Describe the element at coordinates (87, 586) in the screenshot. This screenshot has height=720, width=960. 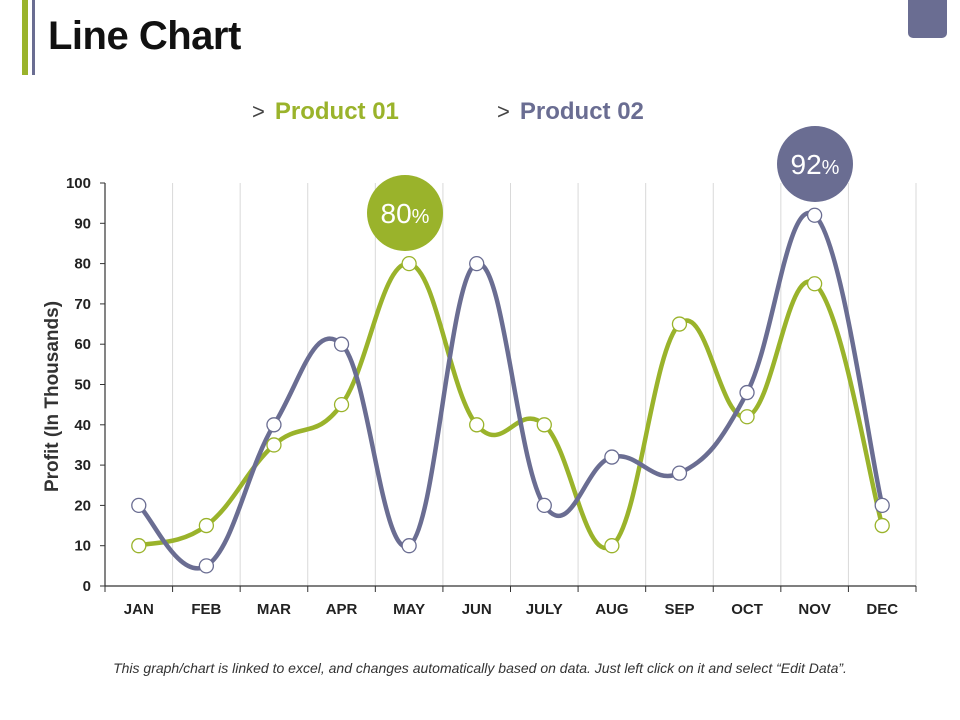
I see `y-tick-label: 0` at that location.